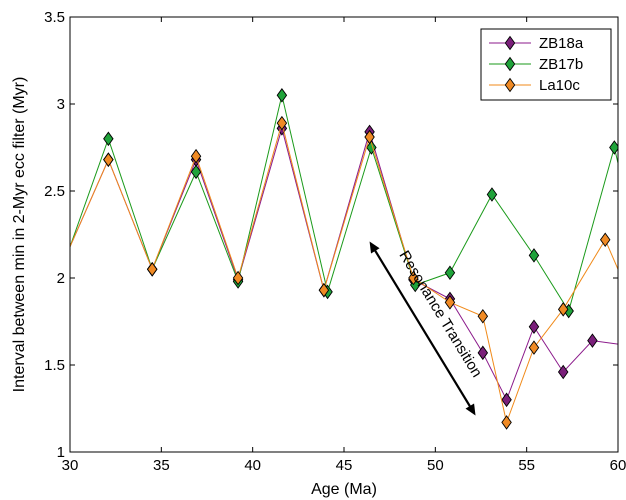 Image resolution: width=626 pixels, height=500 pixels. Describe the element at coordinates (534, 85) in the screenshot. I see `legend-item: La10c` at that location.